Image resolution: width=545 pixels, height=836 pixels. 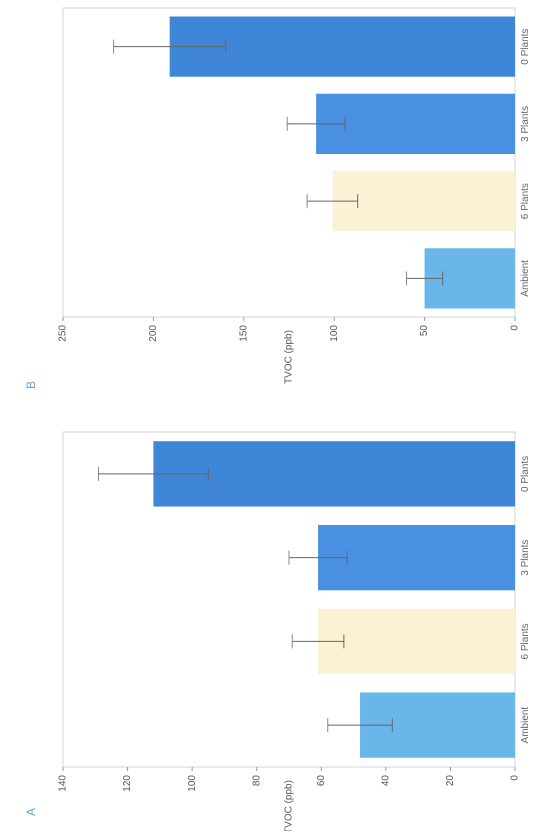 I want to click on tick-label: 60, so click(x=321, y=781).